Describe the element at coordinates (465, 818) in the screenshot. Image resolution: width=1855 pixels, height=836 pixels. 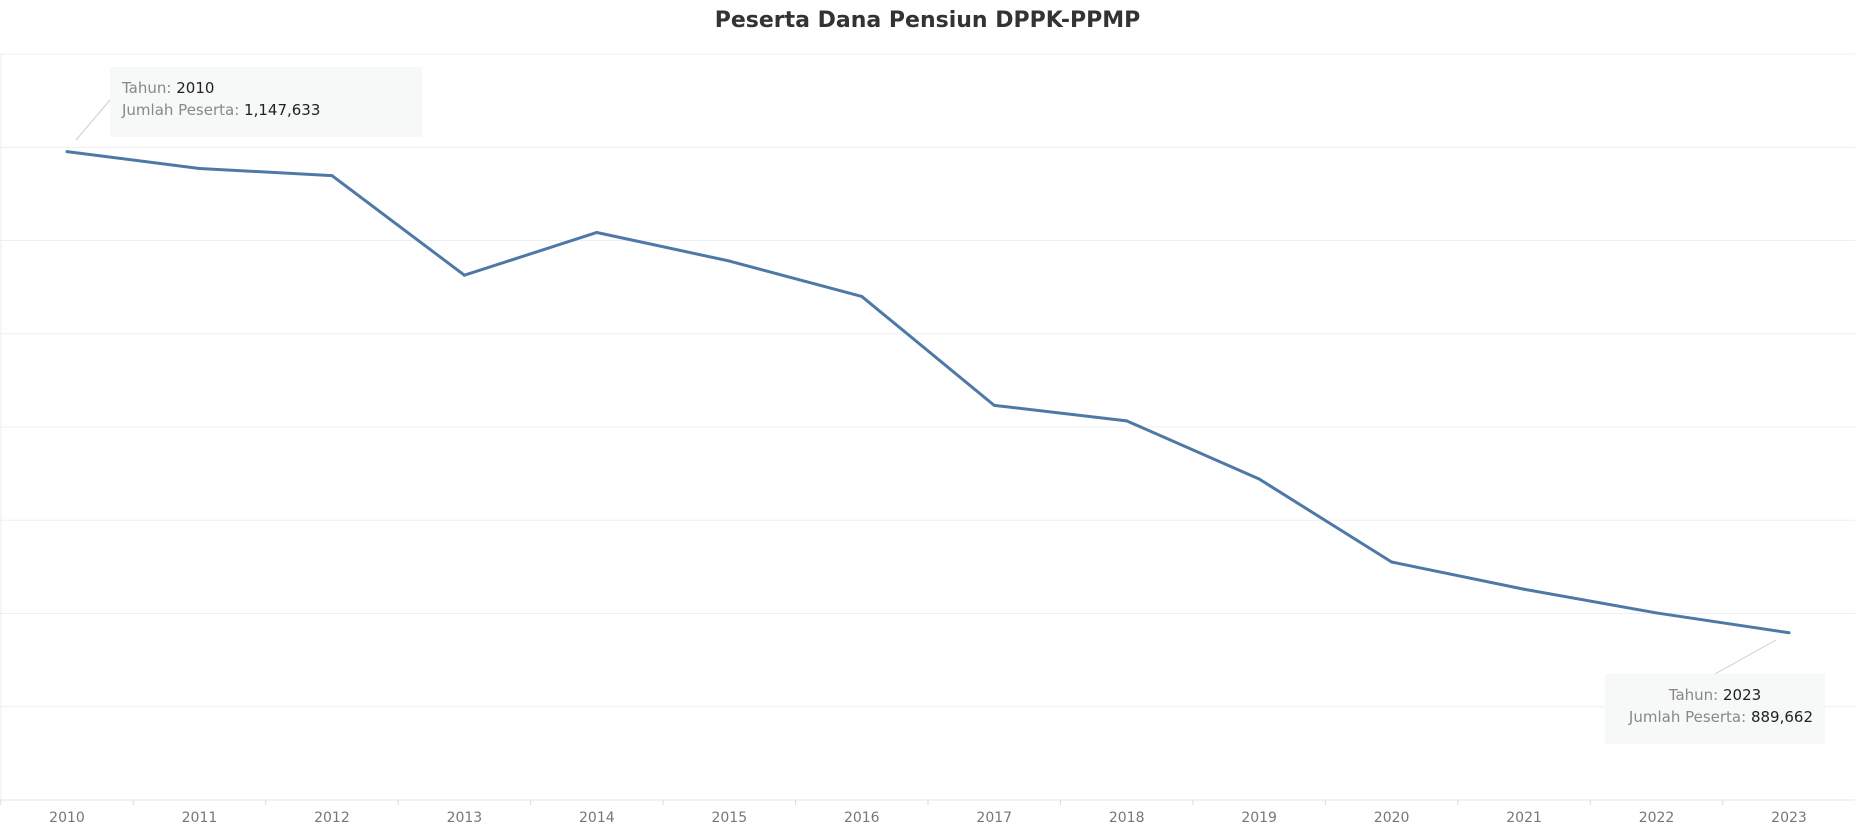
I see `x-tick-label: 2013` at that location.